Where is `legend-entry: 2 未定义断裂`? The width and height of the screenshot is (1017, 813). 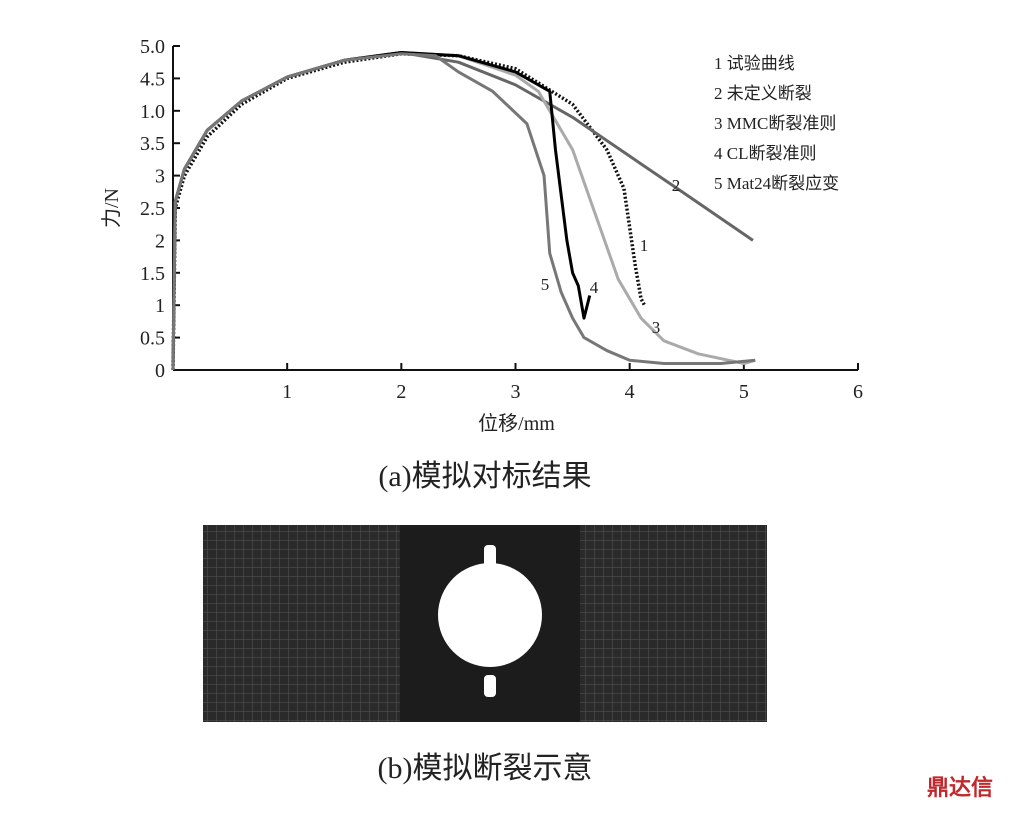 legend-entry: 2 未定义断裂 is located at coordinates (763, 93).